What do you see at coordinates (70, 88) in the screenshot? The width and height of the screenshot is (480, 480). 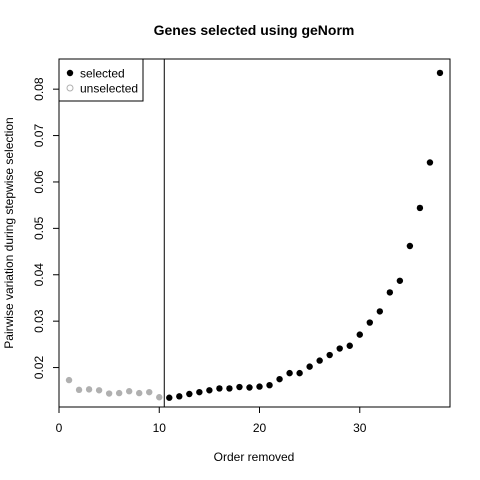 I see `legend-unselected-marker` at bounding box center [70, 88].